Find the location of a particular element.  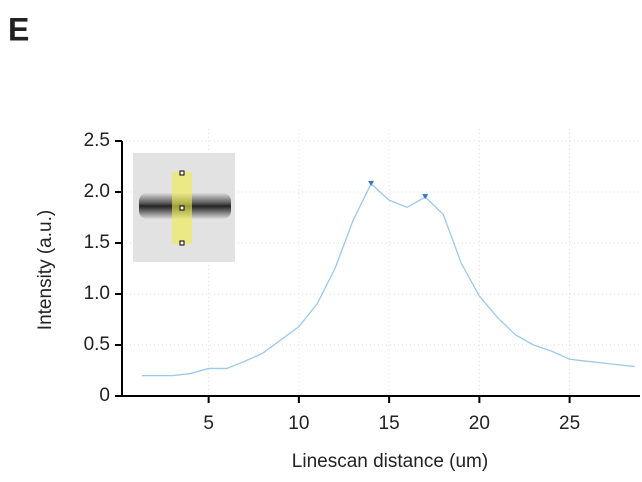

y-tick-label: 0.5 is located at coordinates (97, 344).